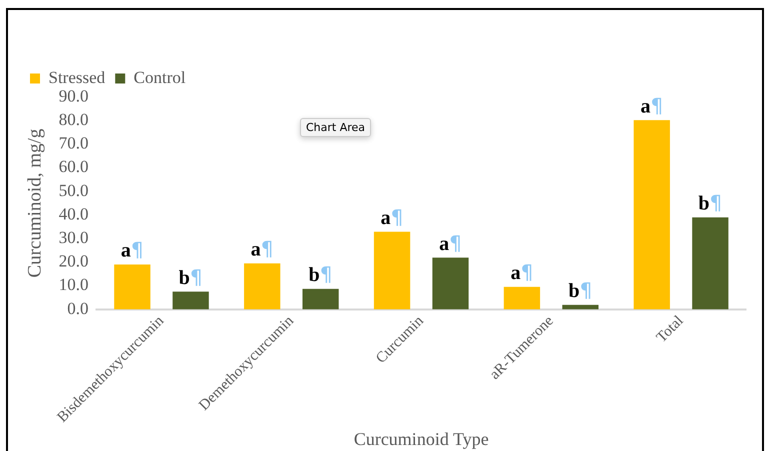 The width and height of the screenshot is (766, 451). What do you see at coordinates (73, 214) in the screenshot?
I see `y-tick-label: 40.0` at bounding box center [73, 214].